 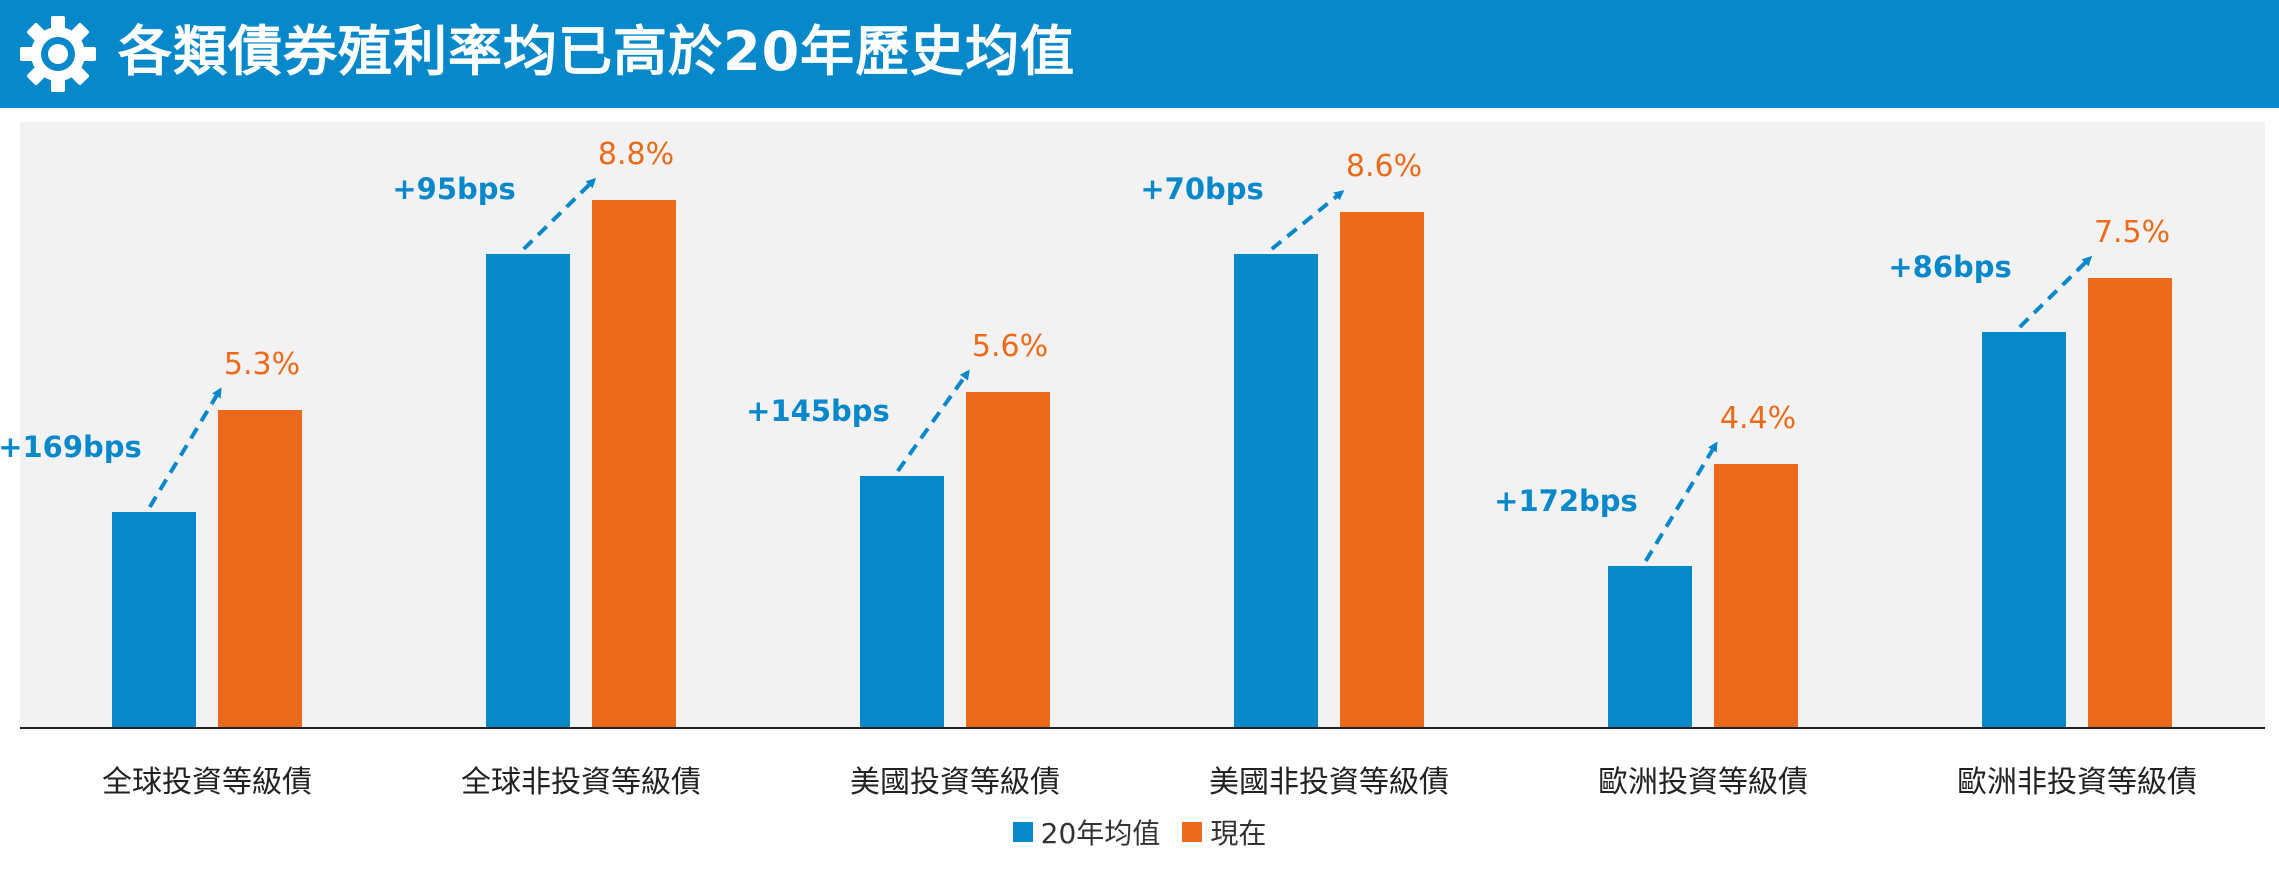 What do you see at coordinates (1100, 833) in the screenshot?
I see `legend-label-avg: 20年均值` at bounding box center [1100, 833].